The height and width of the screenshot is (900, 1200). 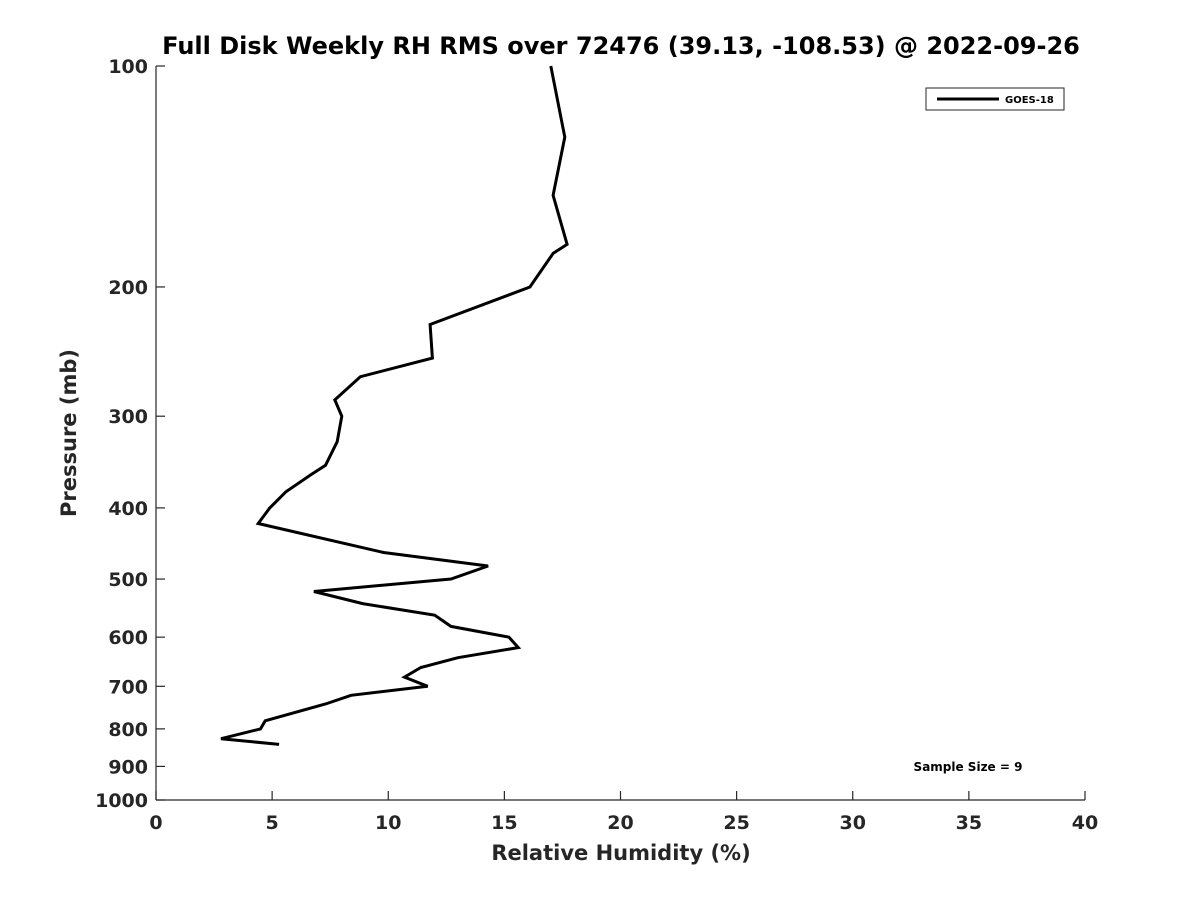 I want to click on y-tick-label: 900, so click(x=128, y=767).